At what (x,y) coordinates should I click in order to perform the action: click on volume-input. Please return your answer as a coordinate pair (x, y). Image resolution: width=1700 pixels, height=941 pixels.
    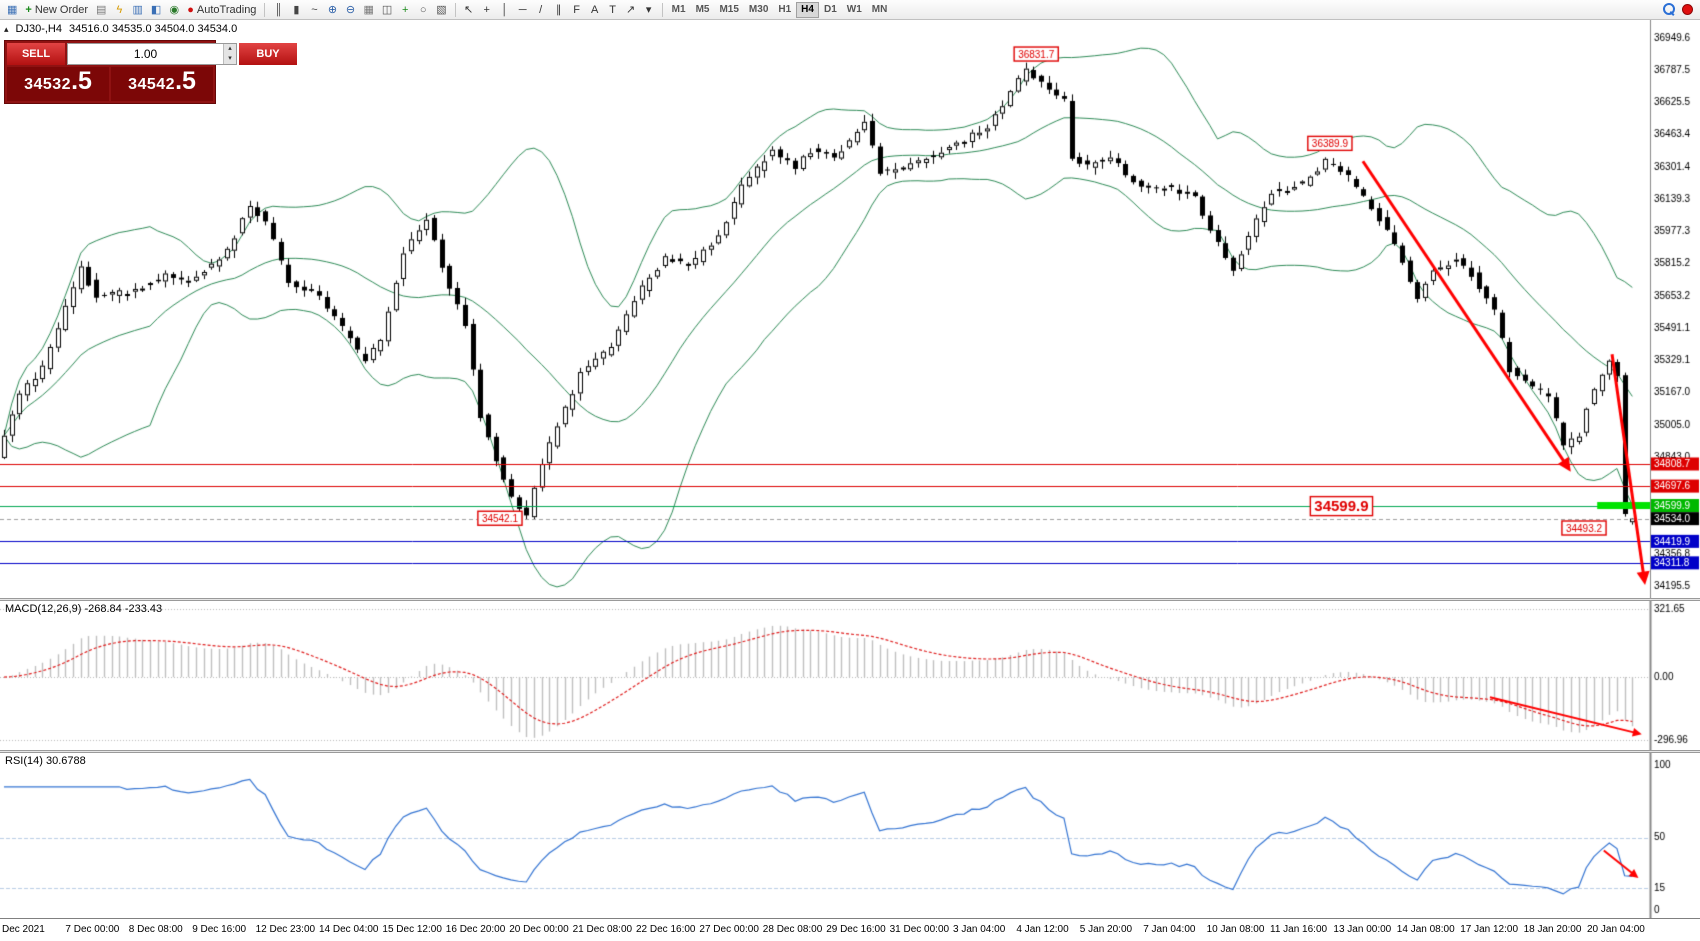
    Looking at the image, I should click on (145, 54).